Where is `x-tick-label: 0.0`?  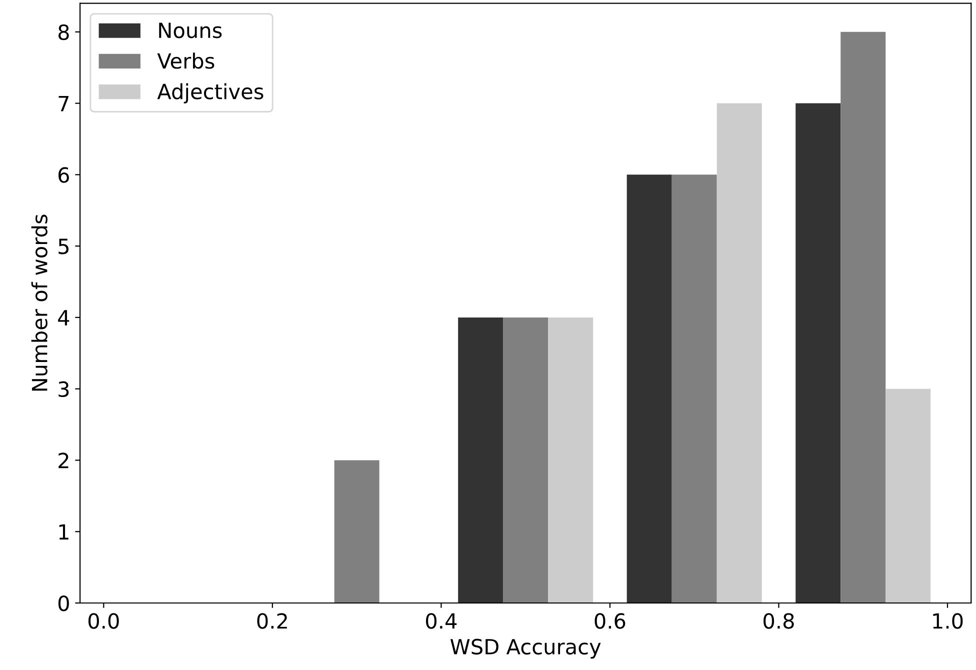 x-tick-label: 0.0 is located at coordinates (103, 621).